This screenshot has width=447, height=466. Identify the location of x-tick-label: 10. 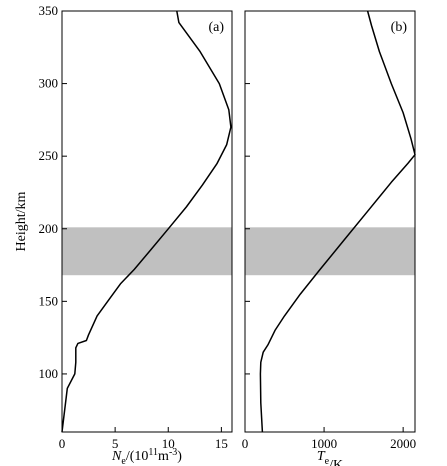
(168, 443).